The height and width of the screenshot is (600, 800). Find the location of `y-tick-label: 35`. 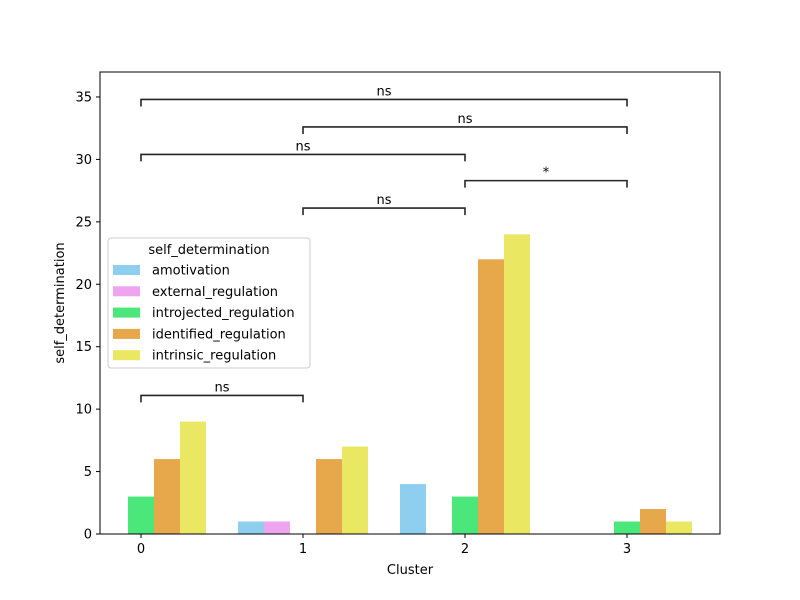

y-tick-label: 35 is located at coordinates (83, 97).